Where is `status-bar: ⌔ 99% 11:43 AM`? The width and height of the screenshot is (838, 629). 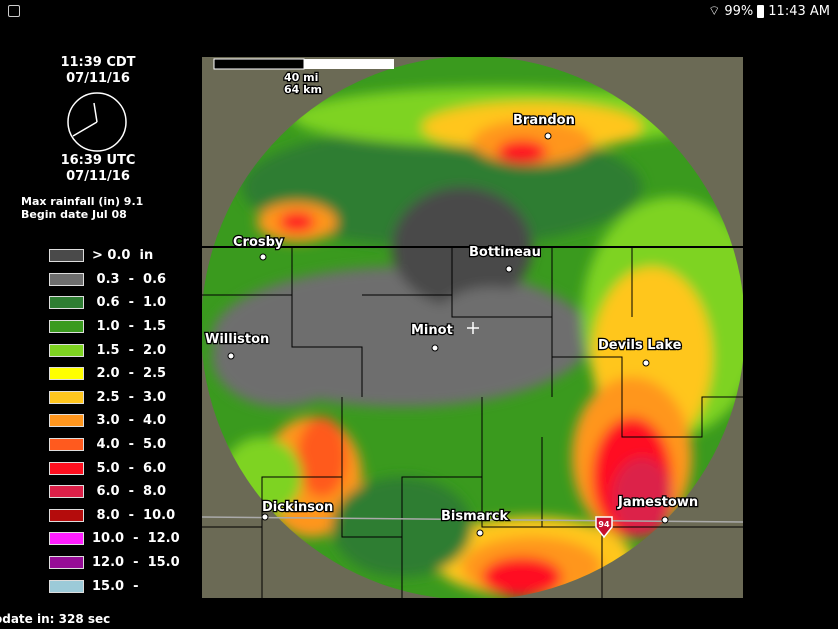
status-bar: ⌔ 99% 11:43 AM is located at coordinates (419, 11).